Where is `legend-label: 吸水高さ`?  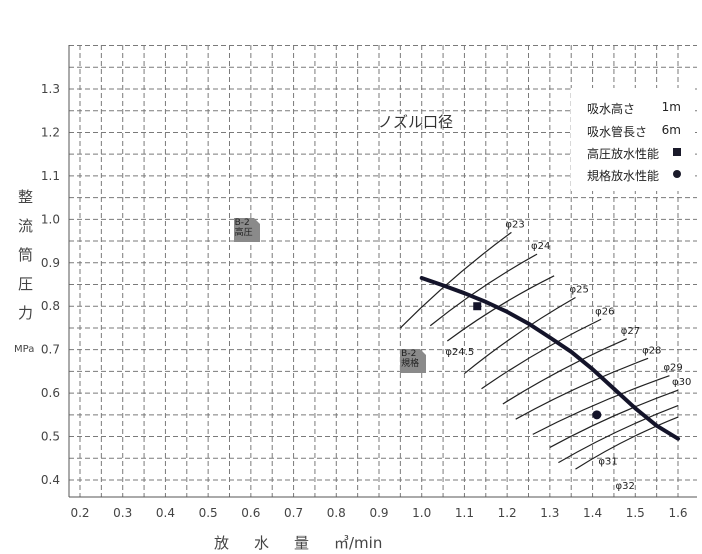 legend-label: 吸水高さ is located at coordinates (611, 109).